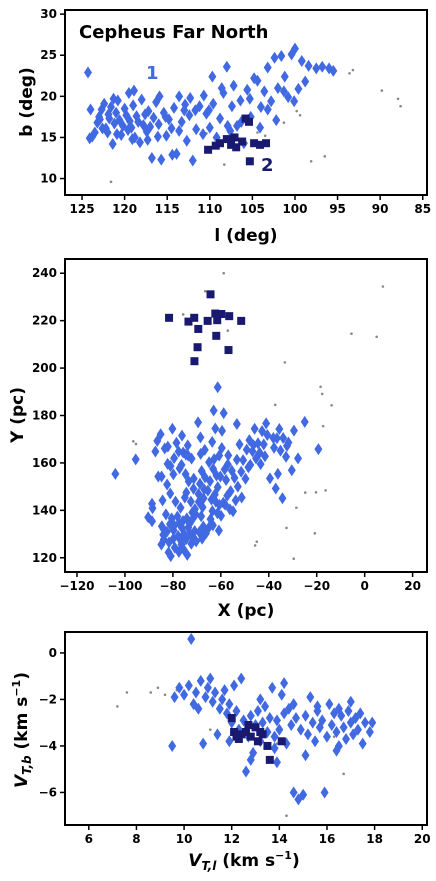 Image resolution: width=436 pixels, height=881 pixels. I want to click on x-tick-label: 95, so click(337, 209).